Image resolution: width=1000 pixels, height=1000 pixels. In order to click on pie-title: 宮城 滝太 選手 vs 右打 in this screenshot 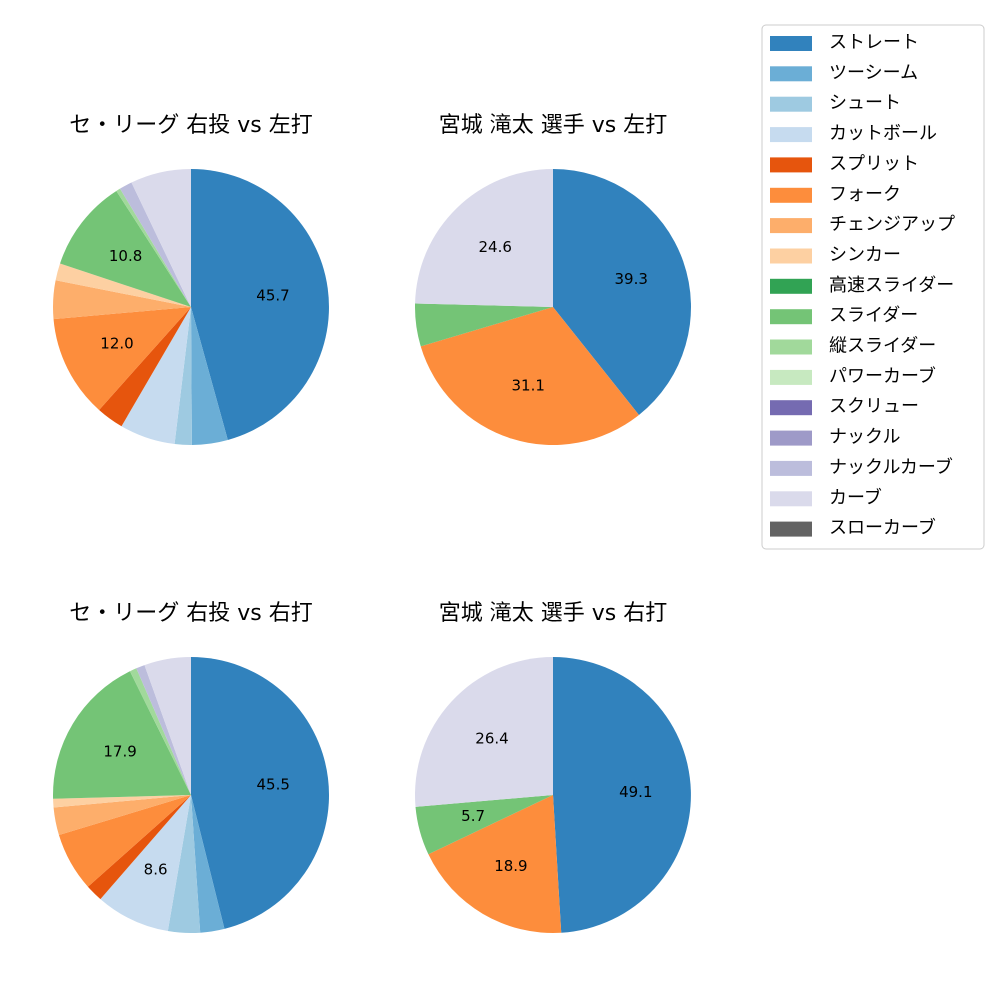, I will do `click(553, 613)`.